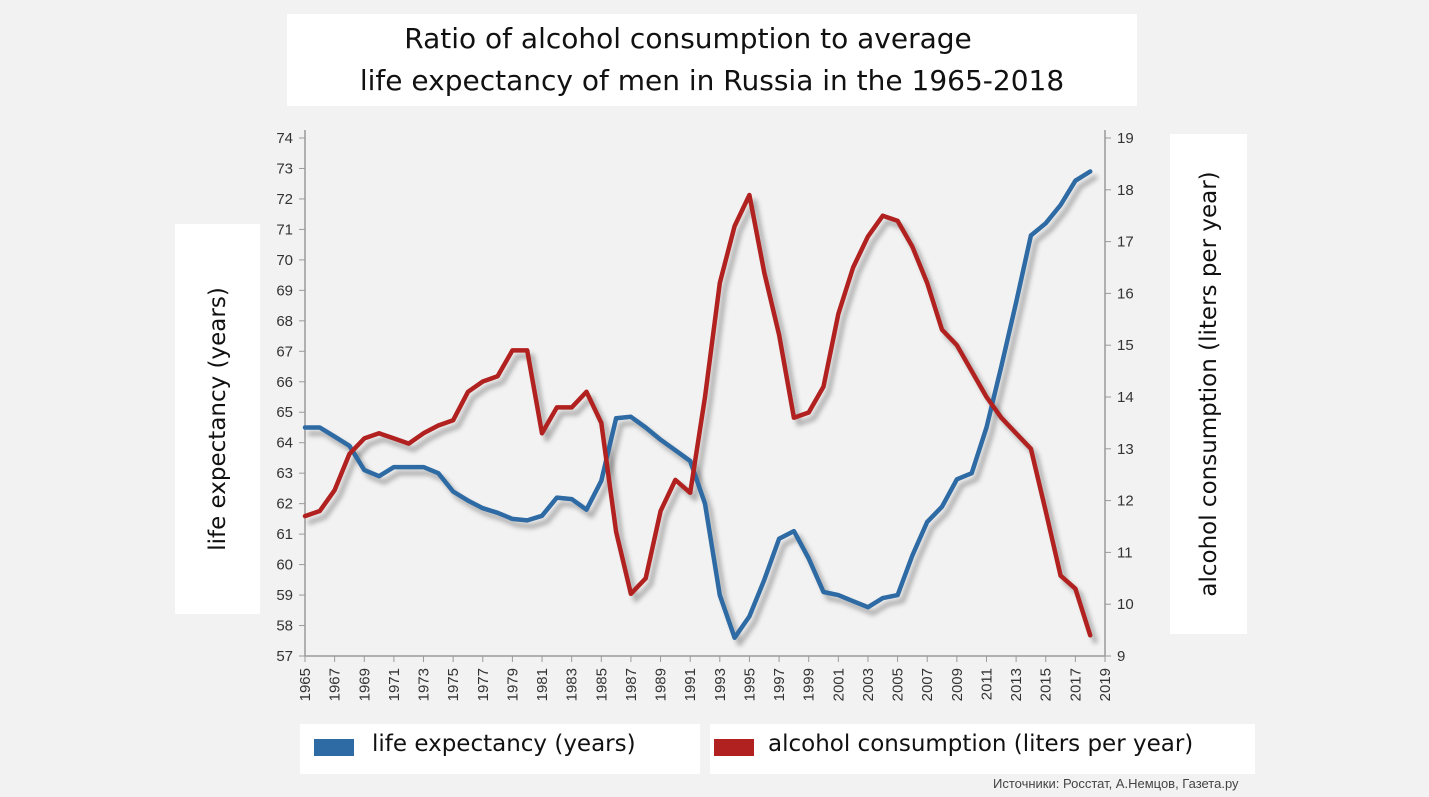 The image size is (1429, 797). What do you see at coordinates (688, 38) in the screenshot?
I see `chart-title-line-1: Ratio of alcohol consumption to average` at bounding box center [688, 38].